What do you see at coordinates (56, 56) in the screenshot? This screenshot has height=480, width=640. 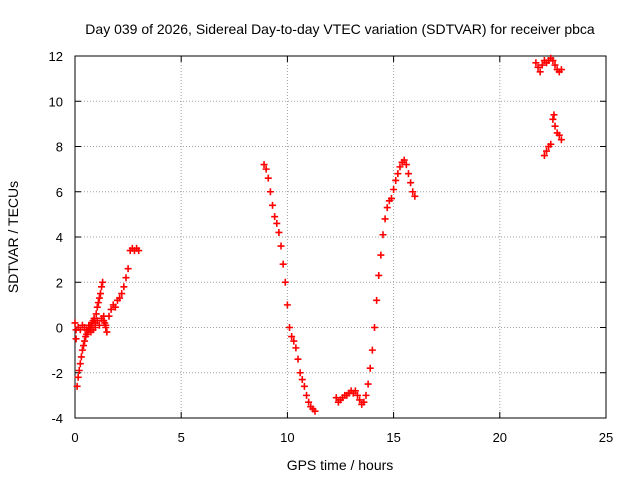 I see `y-tick-label: 12` at bounding box center [56, 56].